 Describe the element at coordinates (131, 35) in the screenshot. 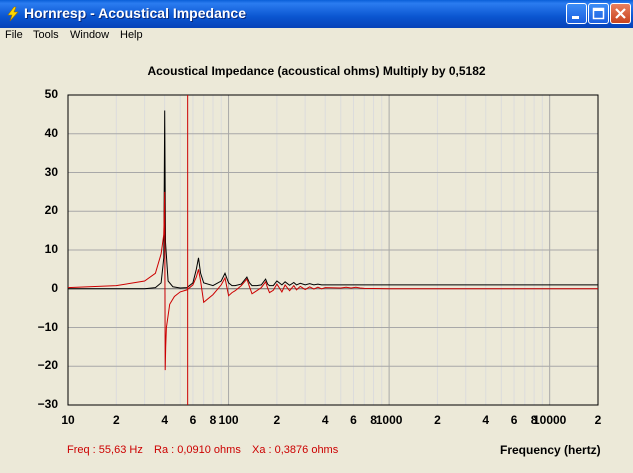

I see `menu-help: Help` at that location.